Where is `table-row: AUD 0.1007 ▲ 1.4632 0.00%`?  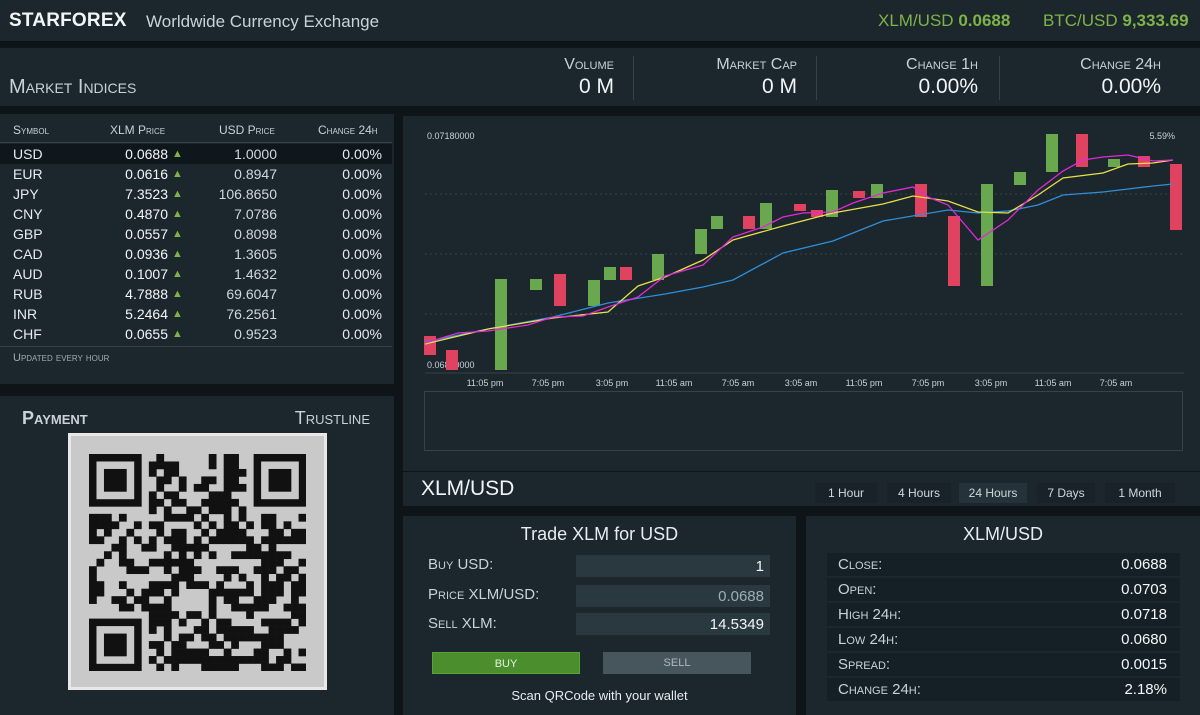 table-row: AUD 0.1007 ▲ 1.4632 0.00% is located at coordinates (196, 274).